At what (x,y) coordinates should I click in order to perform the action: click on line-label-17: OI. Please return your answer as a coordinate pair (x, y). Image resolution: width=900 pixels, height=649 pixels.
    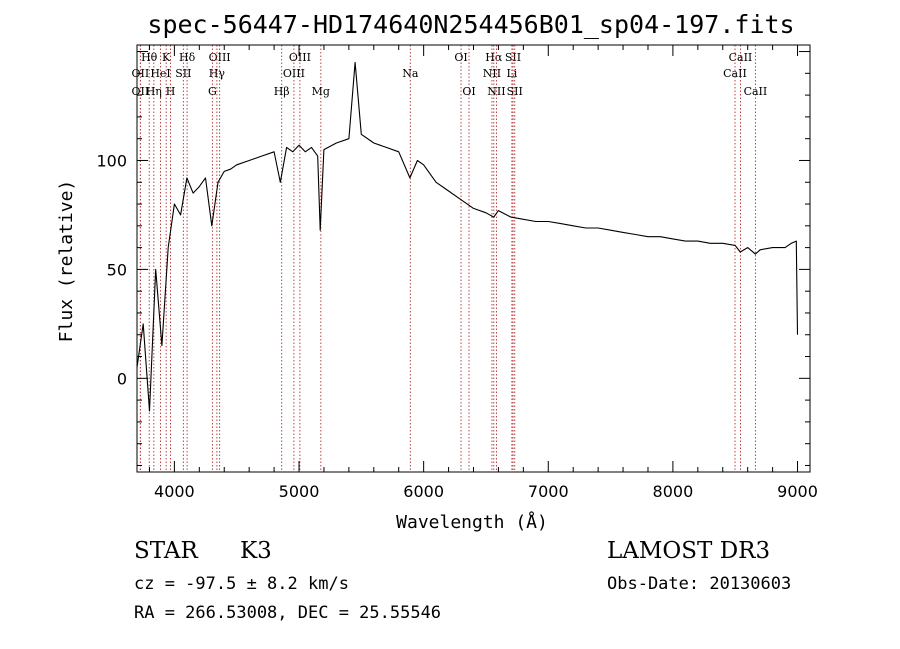
    Looking at the image, I should click on (460, 57).